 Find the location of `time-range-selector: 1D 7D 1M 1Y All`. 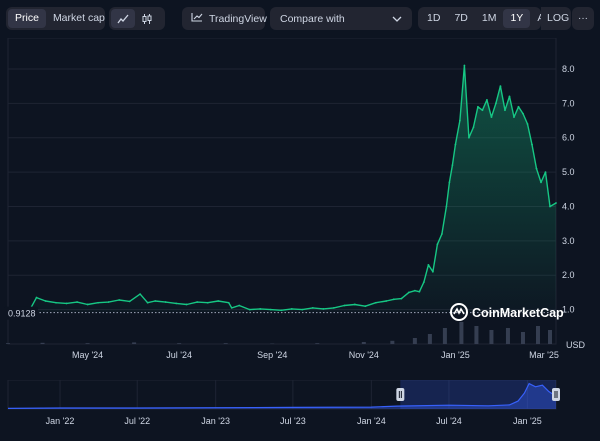

time-range-selector: 1D 7D 1M 1Y All is located at coordinates (479, 18).